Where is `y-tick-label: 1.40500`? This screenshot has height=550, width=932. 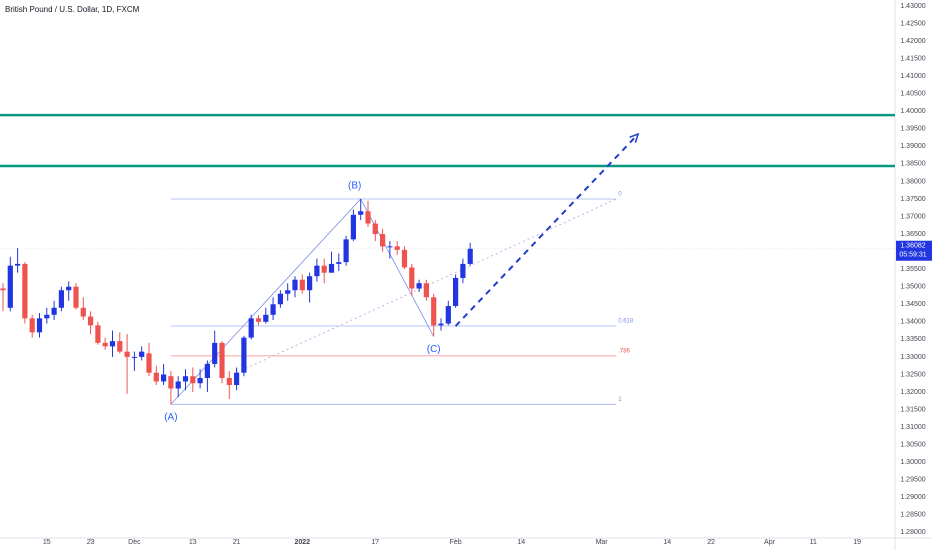
y-tick-label: 1.40500 is located at coordinates (912, 94).